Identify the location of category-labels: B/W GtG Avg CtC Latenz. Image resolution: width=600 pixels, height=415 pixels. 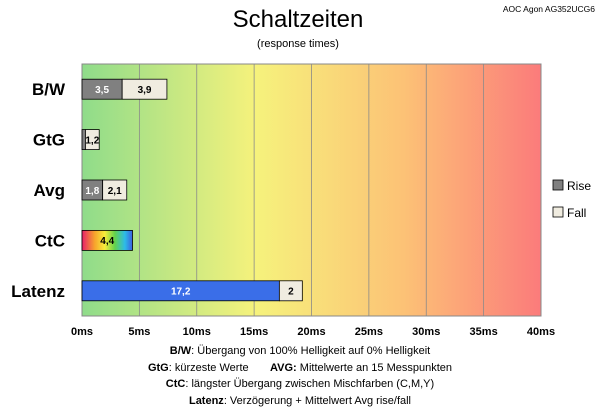
(38, 190).